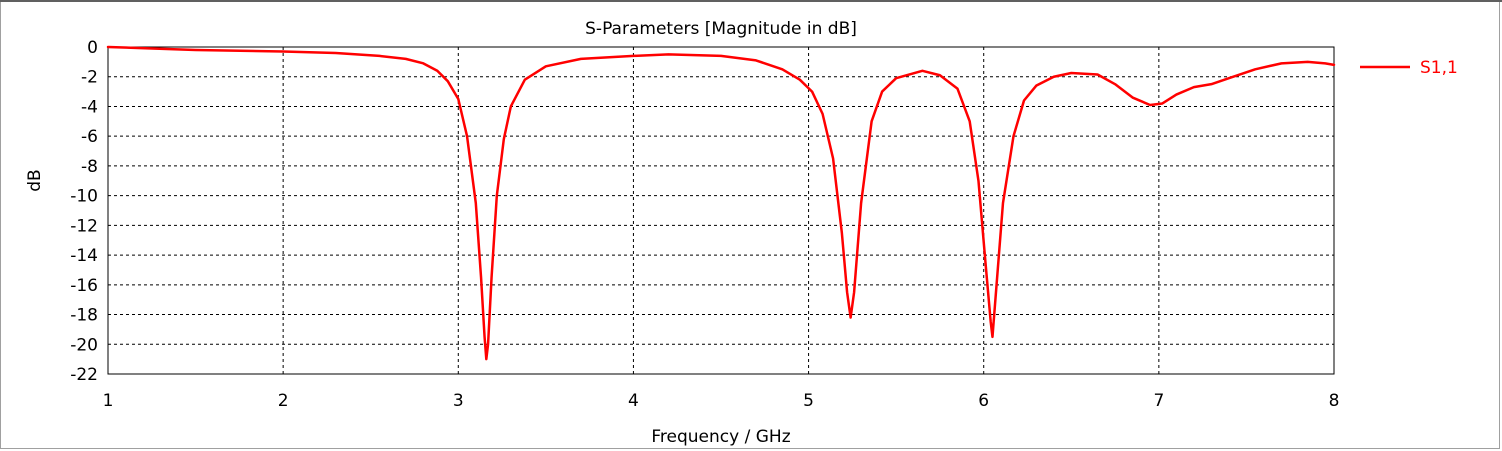  What do you see at coordinates (283, 401) in the screenshot?
I see `x-tick-label: 2` at bounding box center [283, 401].